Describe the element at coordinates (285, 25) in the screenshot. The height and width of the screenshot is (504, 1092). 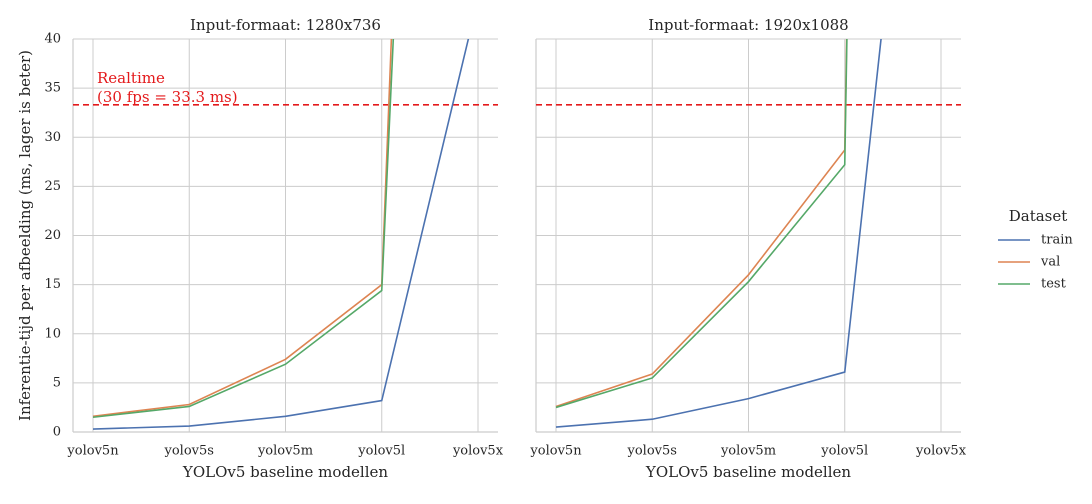
I see `panel-title: Input-formaat: 1280x736` at that location.